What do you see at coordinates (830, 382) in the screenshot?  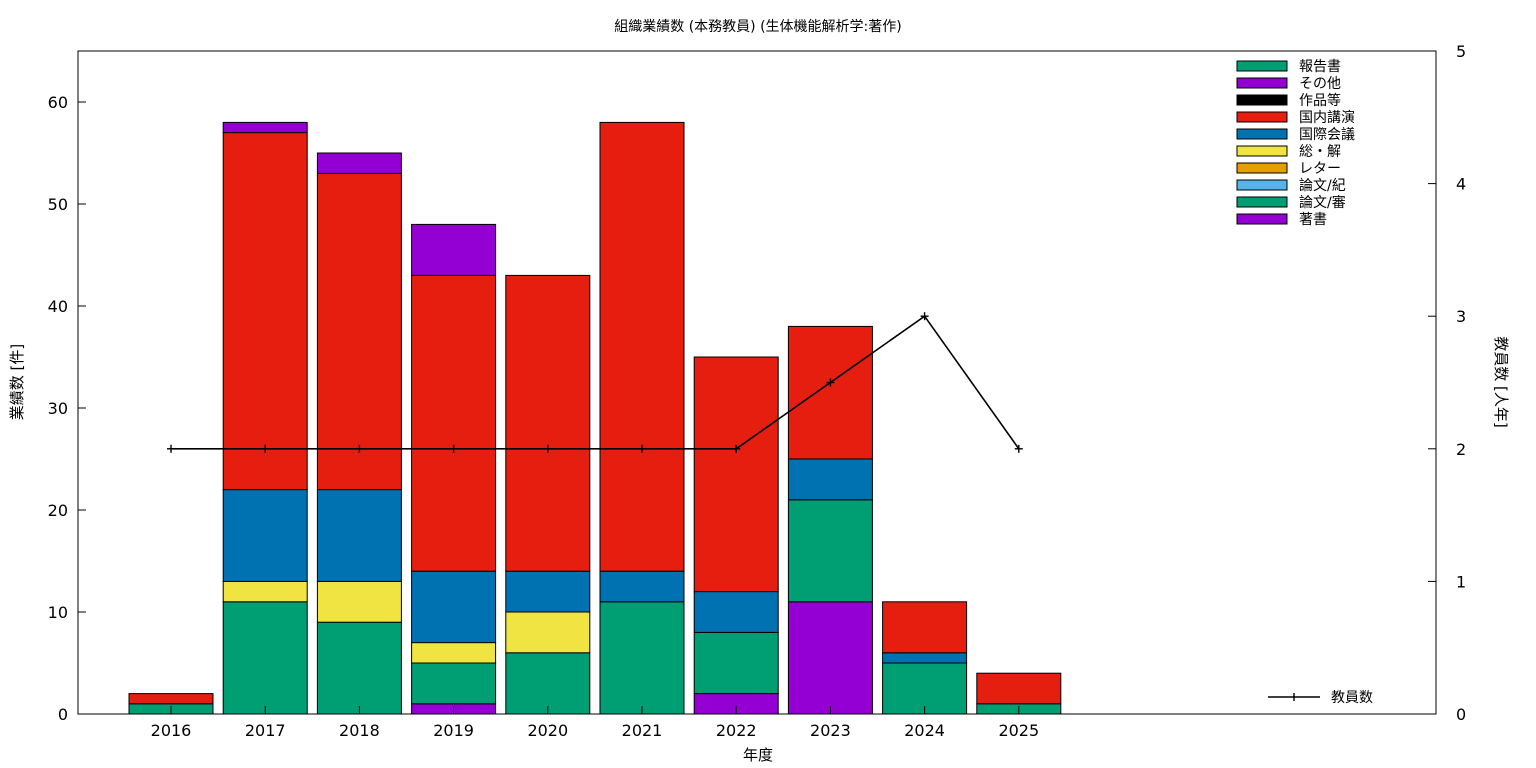 I see `line-point-2023` at bounding box center [830, 382].